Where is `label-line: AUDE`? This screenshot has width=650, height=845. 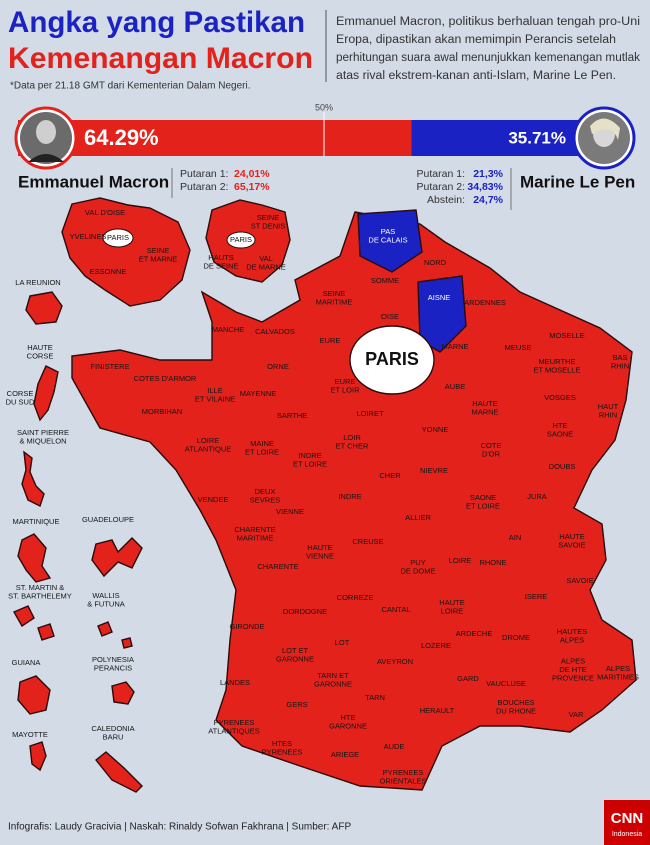 label-line: AUDE is located at coordinates (394, 746).